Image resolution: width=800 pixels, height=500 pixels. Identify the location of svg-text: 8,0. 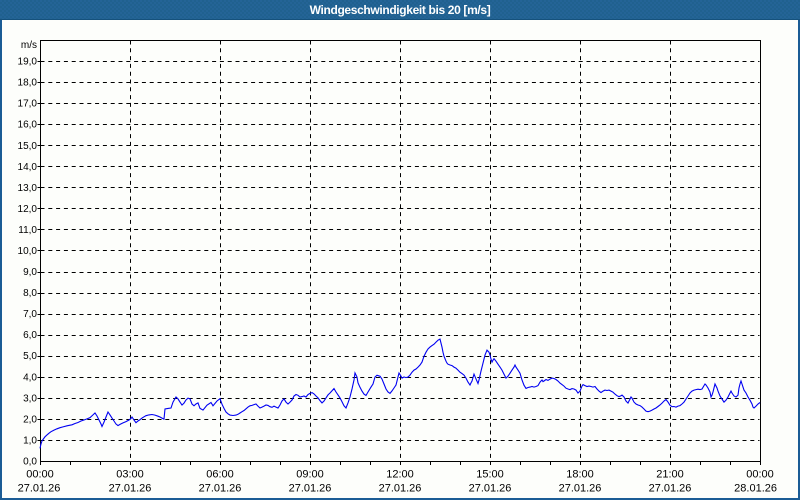
(30, 293).